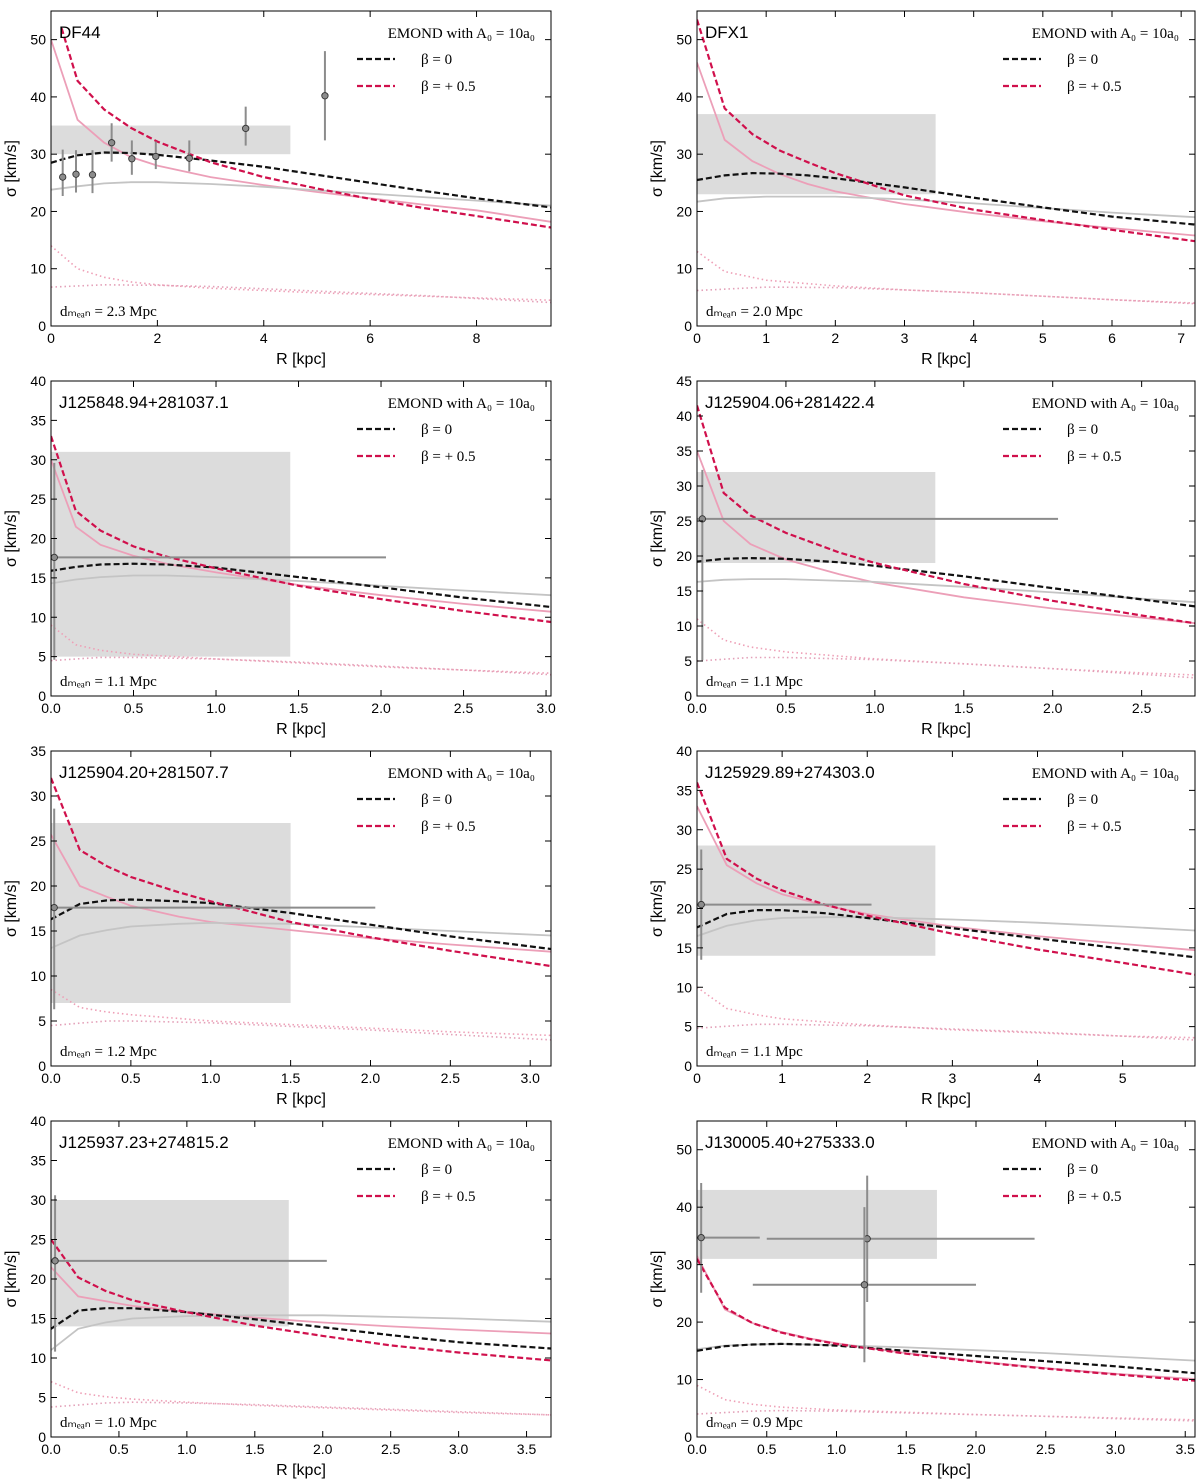 This screenshot has height=1479, width=1200. I want to click on panel-title: DFX1, so click(726, 32).